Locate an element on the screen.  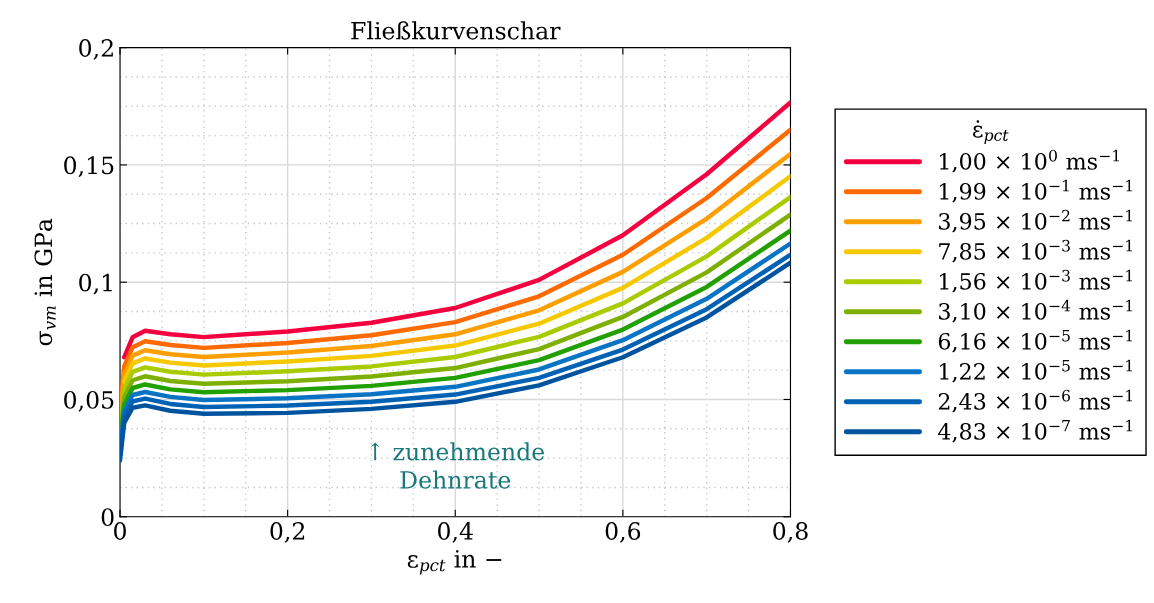
legend-label: 1,99 × 10$^{−1}$ ms$^{−1}$ is located at coordinates (1036, 191).